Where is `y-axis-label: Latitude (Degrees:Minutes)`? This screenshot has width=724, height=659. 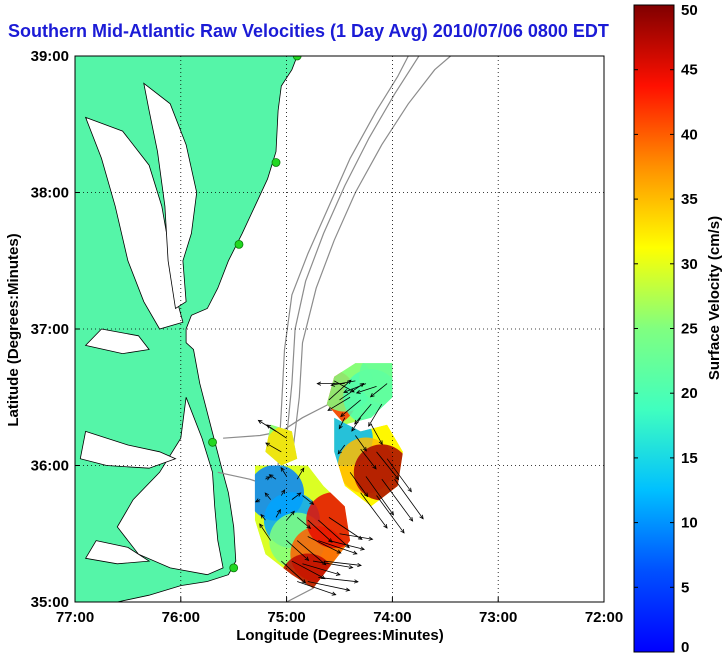
y-axis-label: Latitude (Degrees:Minutes) is located at coordinates (13, 329).